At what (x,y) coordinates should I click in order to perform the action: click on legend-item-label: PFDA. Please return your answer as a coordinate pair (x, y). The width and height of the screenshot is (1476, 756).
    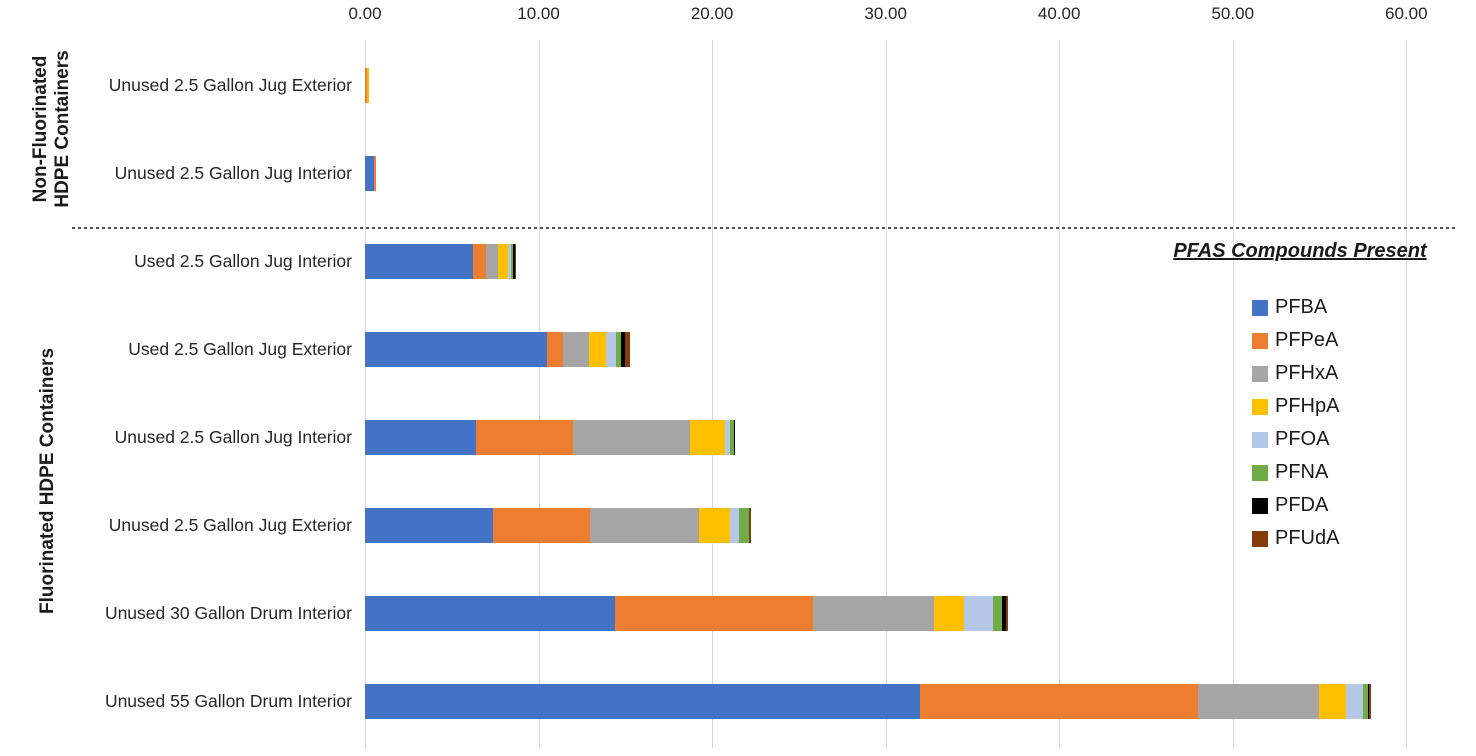
    Looking at the image, I should click on (1302, 505).